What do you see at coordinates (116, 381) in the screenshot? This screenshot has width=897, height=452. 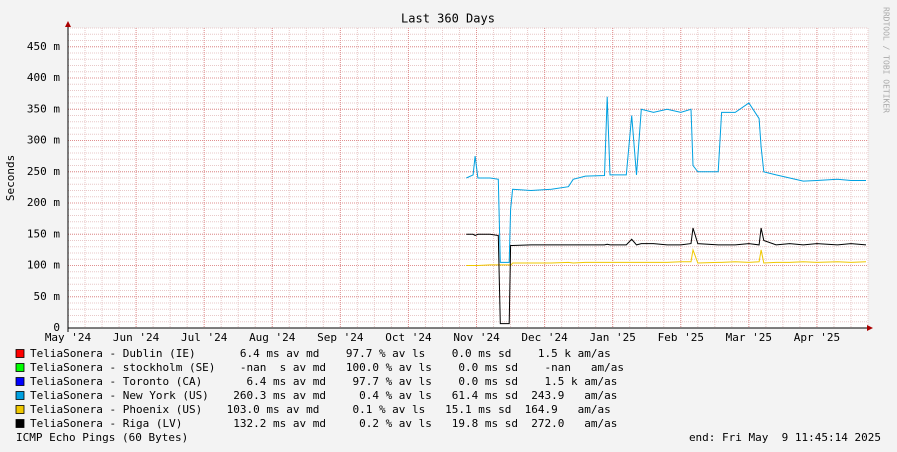 I see `legend-label: TeliaSonera - Toronto (CA)` at bounding box center [116, 381].